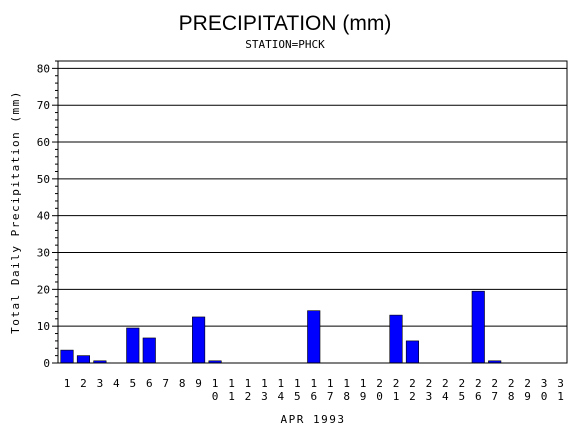 This screenshot has width=570, height=430. Describe the element at coordinates (43, 289) in the screenshot. I see `y-tick-label: 20` at that location.